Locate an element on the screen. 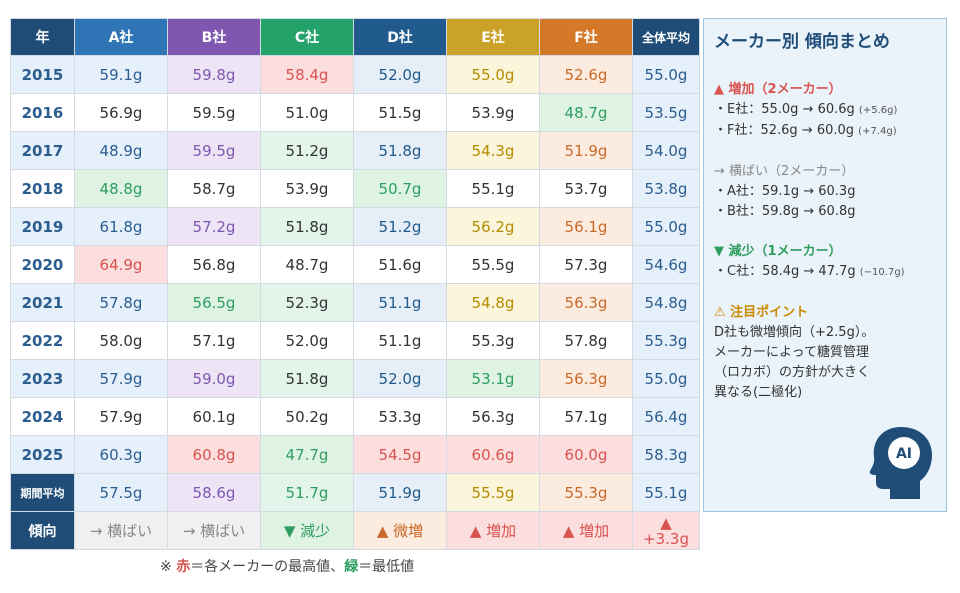 The image size is (960, 593). table-row: 2018 48.8g 58.7g 53.9g 50.7g 55.1g 53.7g 53.8g is located at coordinates (355, 188).